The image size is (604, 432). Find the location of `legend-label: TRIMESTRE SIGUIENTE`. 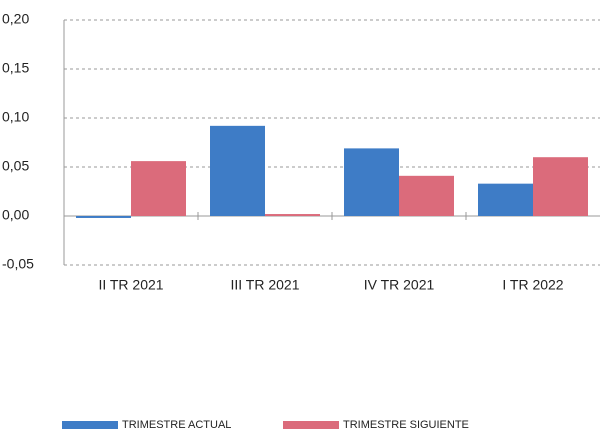

legend-label: TRIMESTRE SIGUIENTE is located at coordinates (406, 425).